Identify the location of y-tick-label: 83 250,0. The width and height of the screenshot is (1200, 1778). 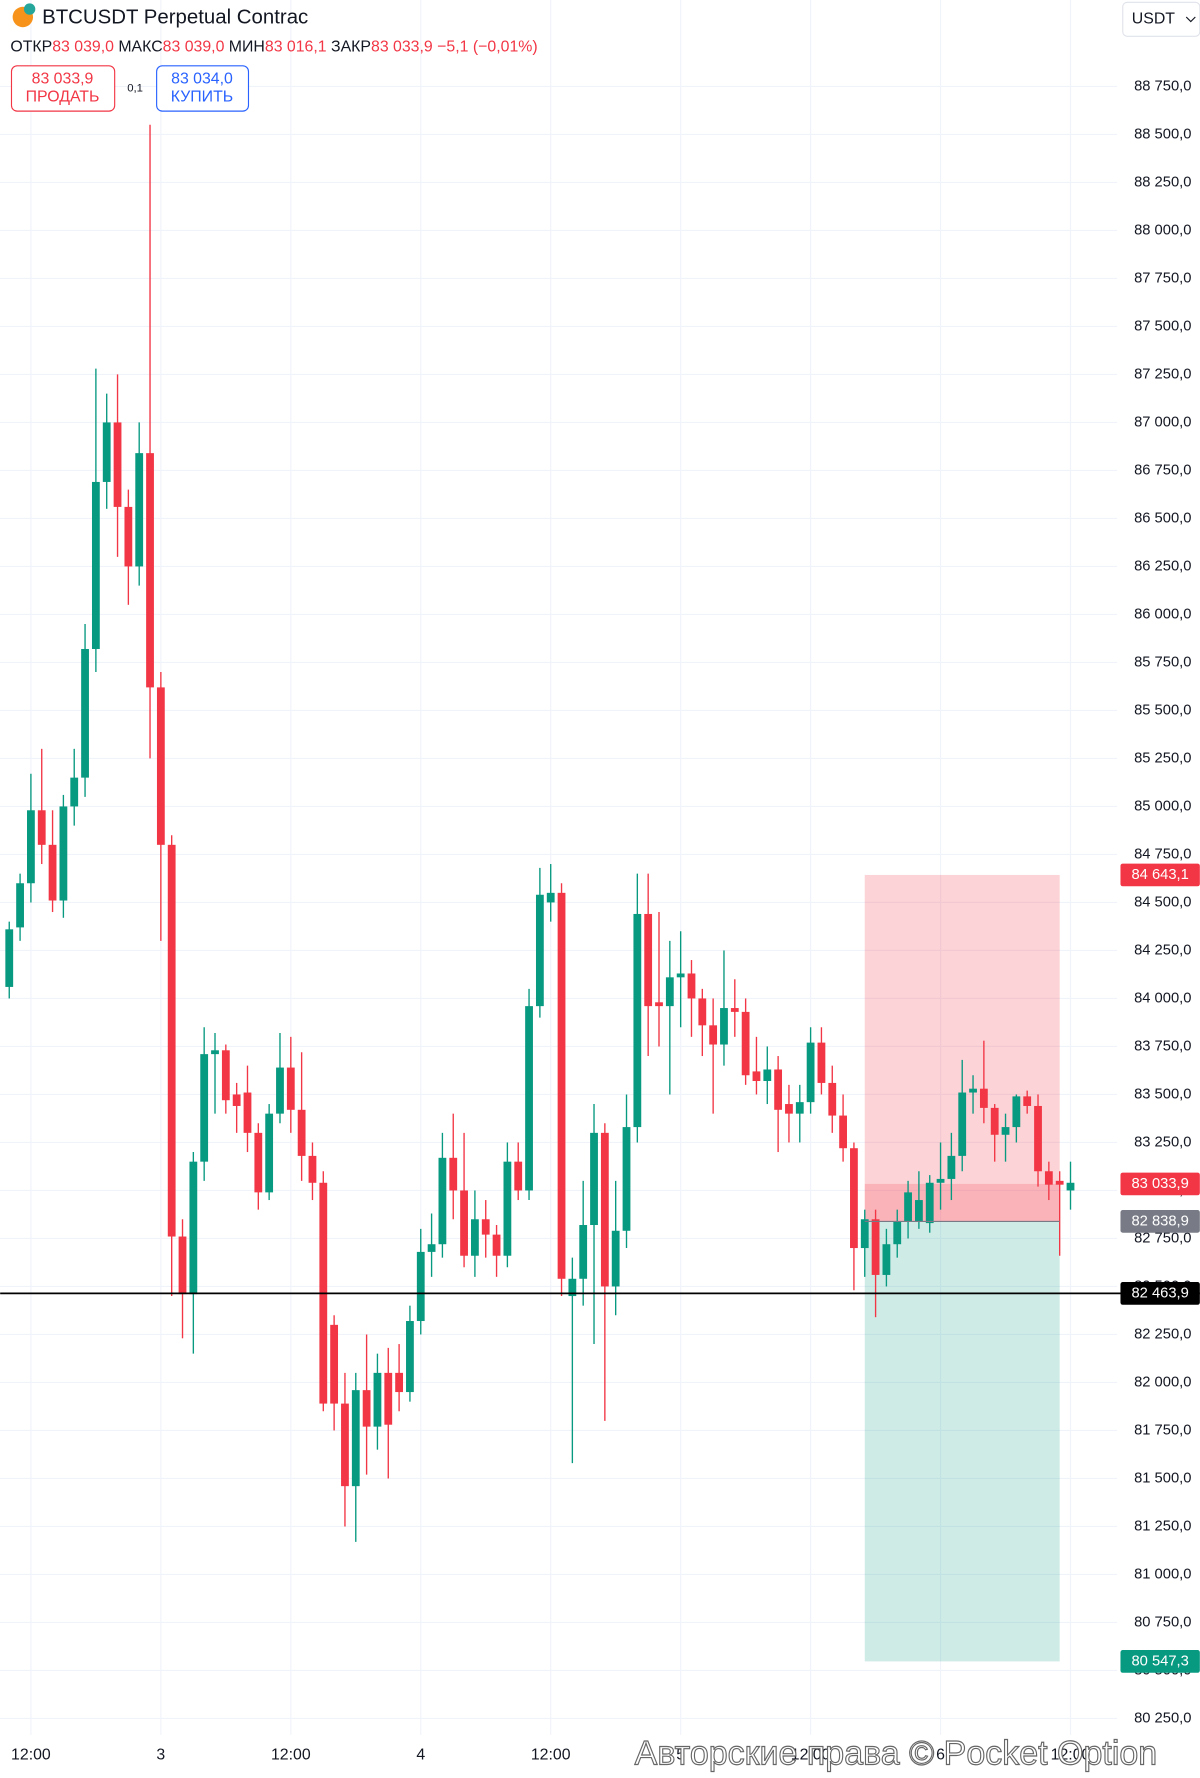
(1162, 1142).